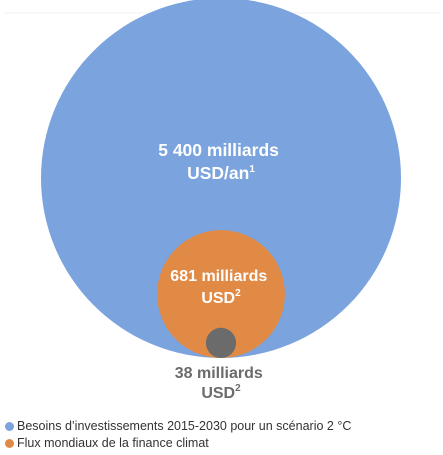 The width and height of the screenshot is (443, 455). I want to click on legend-item-climate-finance: Flux mondiaux de la finance climat, so click(178, 443).